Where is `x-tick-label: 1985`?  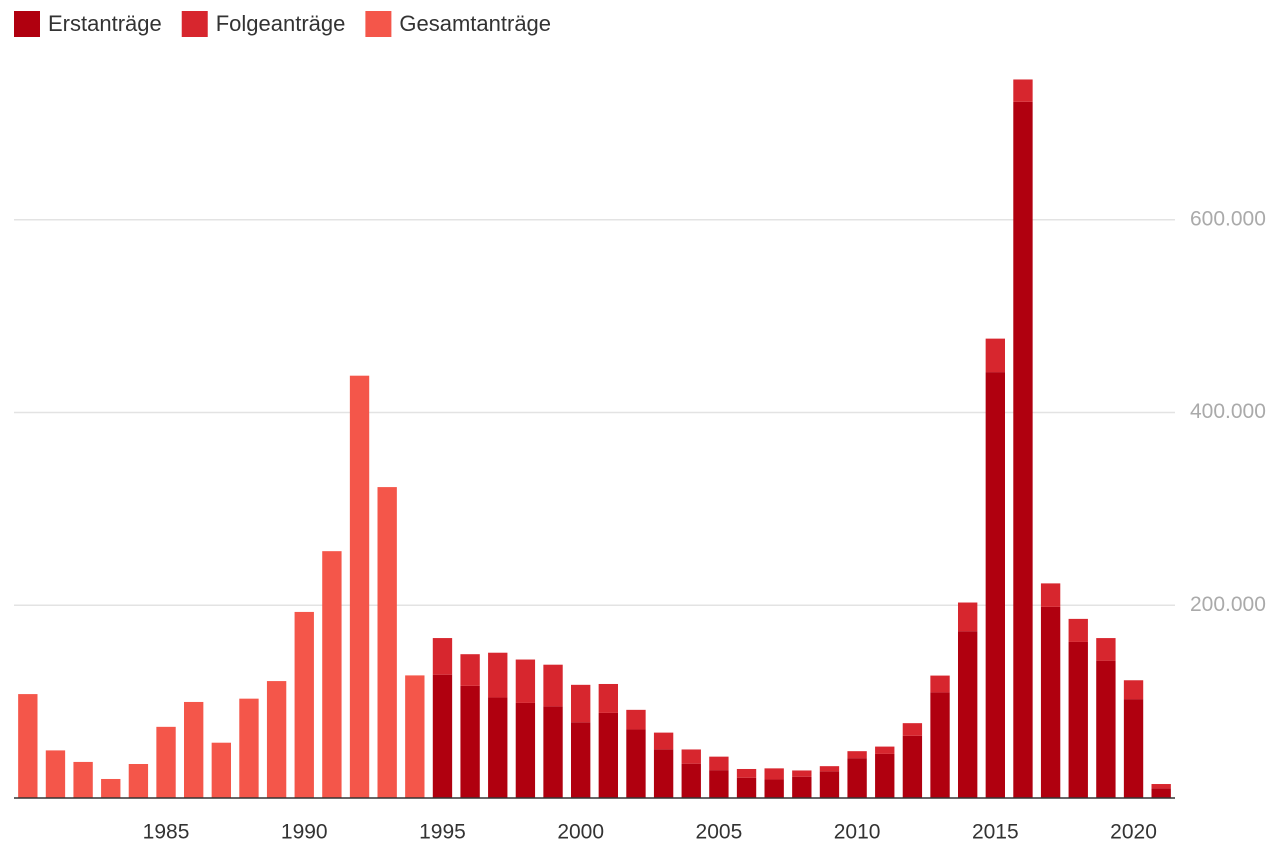 x-tick-label: 1985 is located at coordinates (166, 832).